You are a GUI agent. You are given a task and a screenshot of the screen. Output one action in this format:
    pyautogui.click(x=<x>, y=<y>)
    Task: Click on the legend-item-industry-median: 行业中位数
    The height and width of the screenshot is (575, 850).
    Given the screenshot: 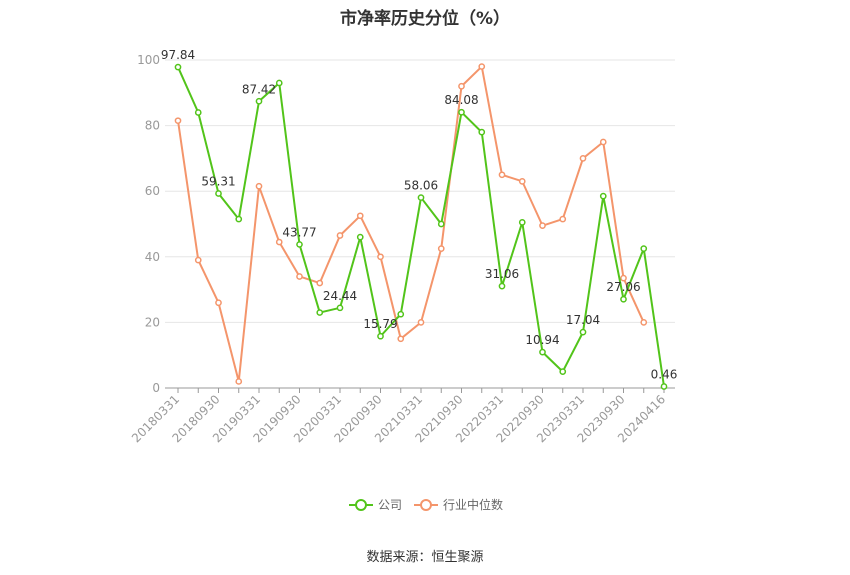 What is the action you would take?
    pyautogui.click(x=458, y=504)
    